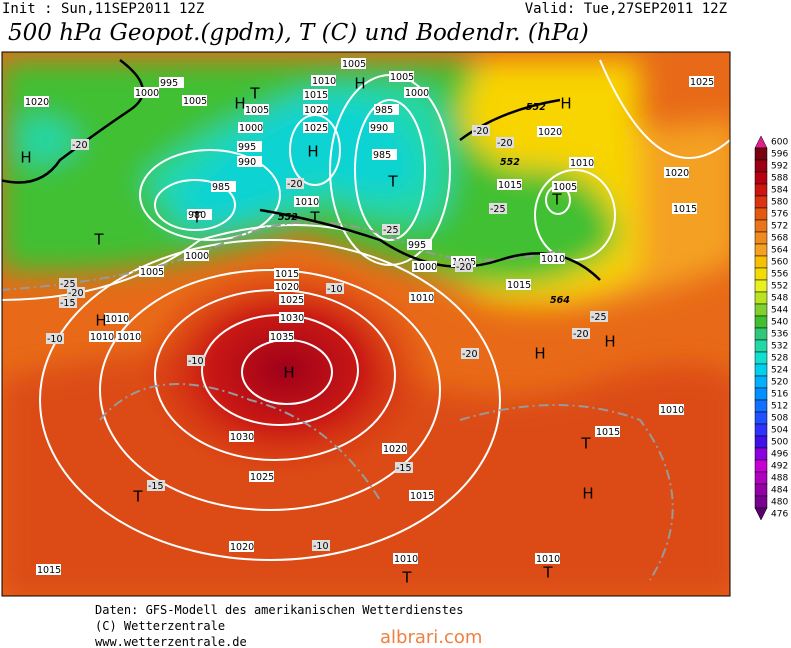  What do you see at coordinates (779, 431) in the screenshot?
I see `colorbar-label: 504` at bounding box center [779, 431].